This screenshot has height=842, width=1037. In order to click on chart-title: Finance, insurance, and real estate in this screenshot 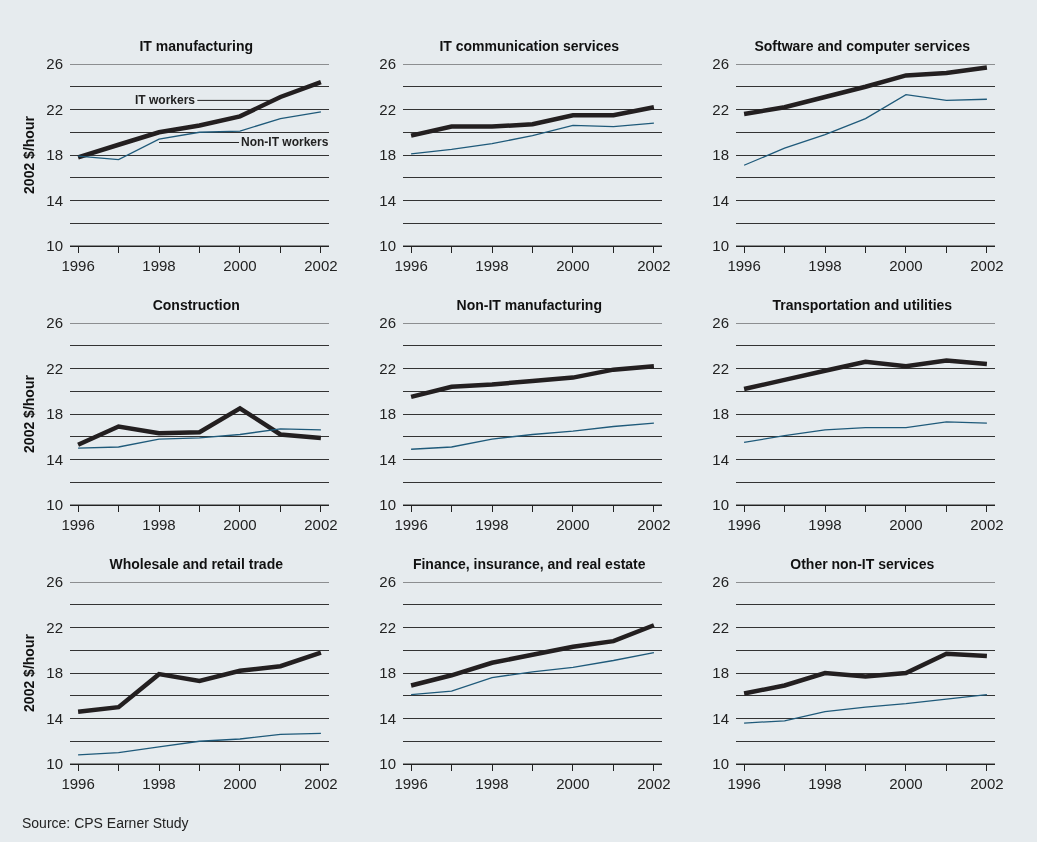, I will do `click(529, 564)`.